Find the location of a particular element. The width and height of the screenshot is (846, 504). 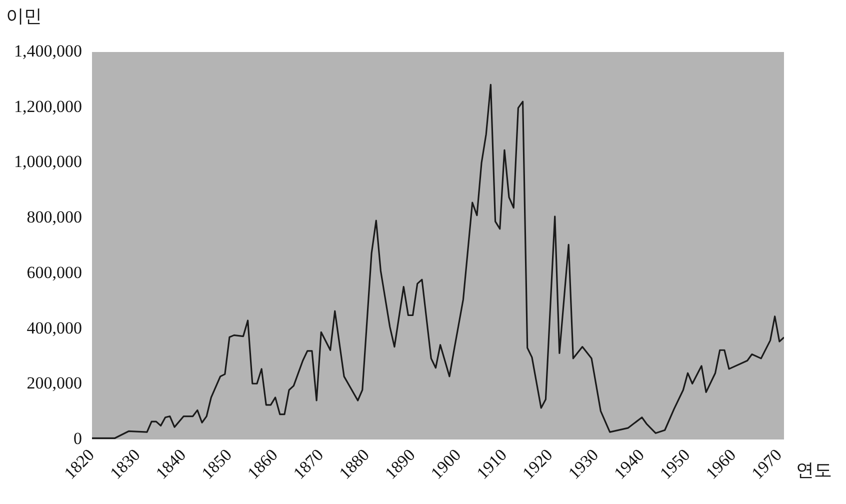

y-tick-label: 400,000 is located at coordinates (54, 328).